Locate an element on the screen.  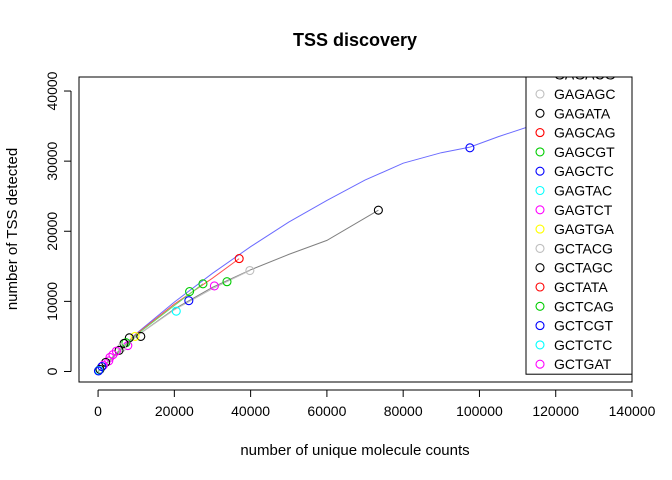
y-axis: 0 10000 20000 30000 40000 is located at coordinates (58, 223).